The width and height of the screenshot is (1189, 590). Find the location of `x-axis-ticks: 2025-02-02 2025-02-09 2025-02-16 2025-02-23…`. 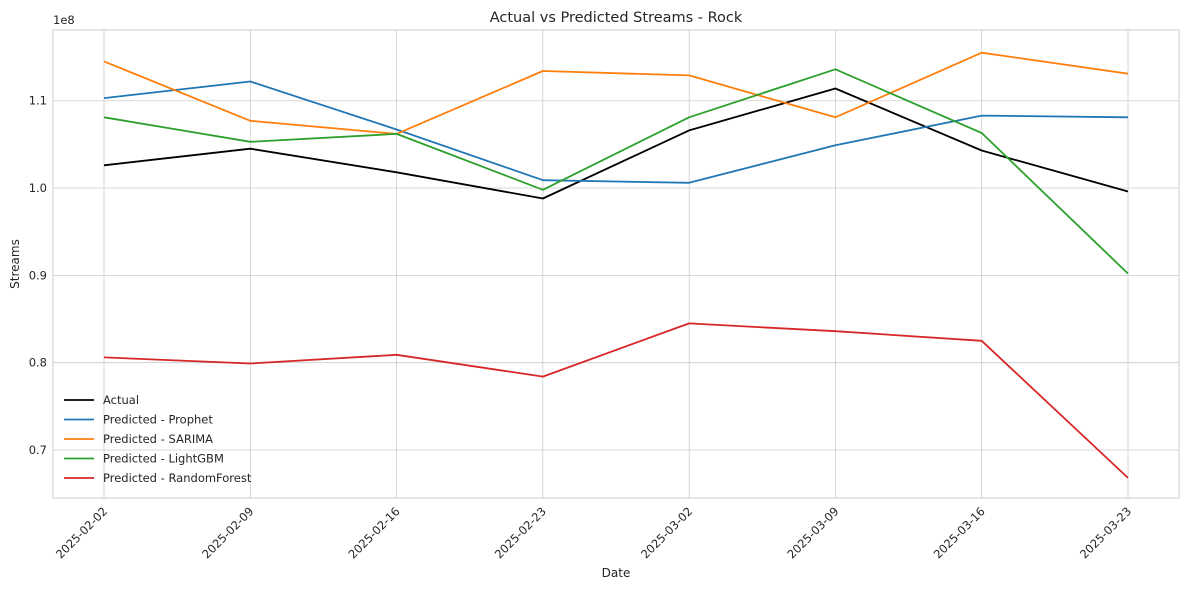

x-axis-ticks: 2025-02-02 2025-02-09 2025-02-16 2025-02-23… is located at coordinates (593, 532).